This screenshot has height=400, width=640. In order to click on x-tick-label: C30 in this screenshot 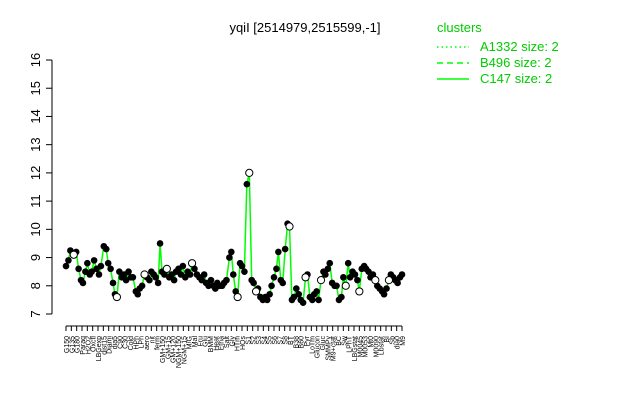, I will do `click(126, 342)`.